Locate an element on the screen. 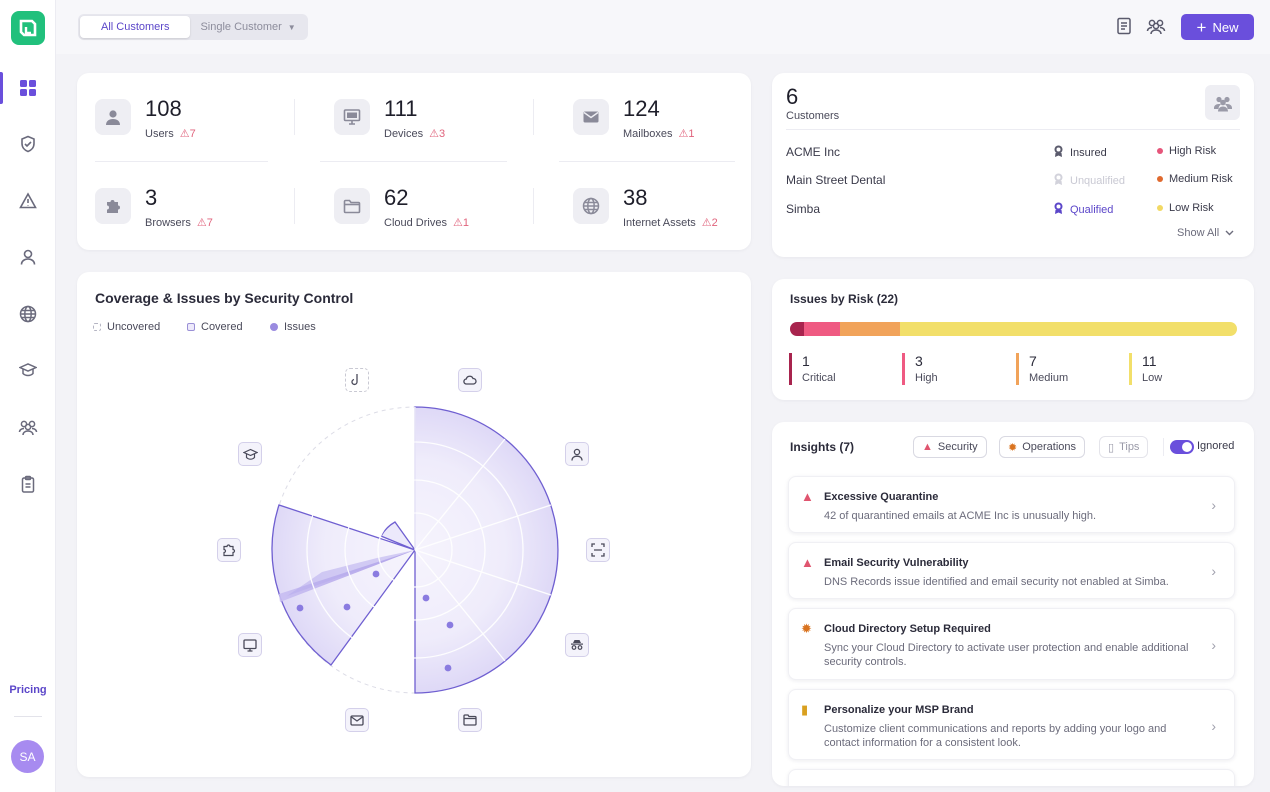 Image resolution: width=1270 pixels, height=792 pixels. risk-bar-critical is located at coordinates (797, 329).